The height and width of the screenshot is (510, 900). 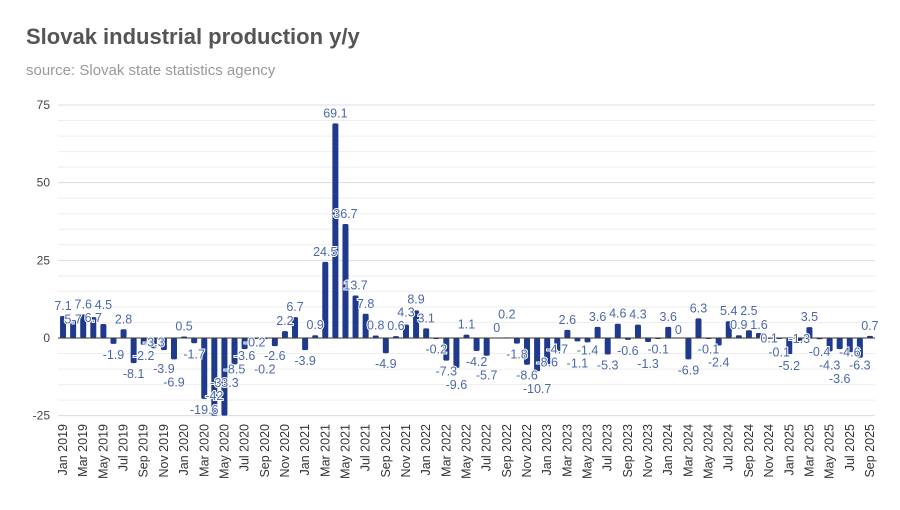 What do you see at coordinates (617, 314) in the screenshot?
I see `data-label: 4.6` at bounding box center [617, 314].